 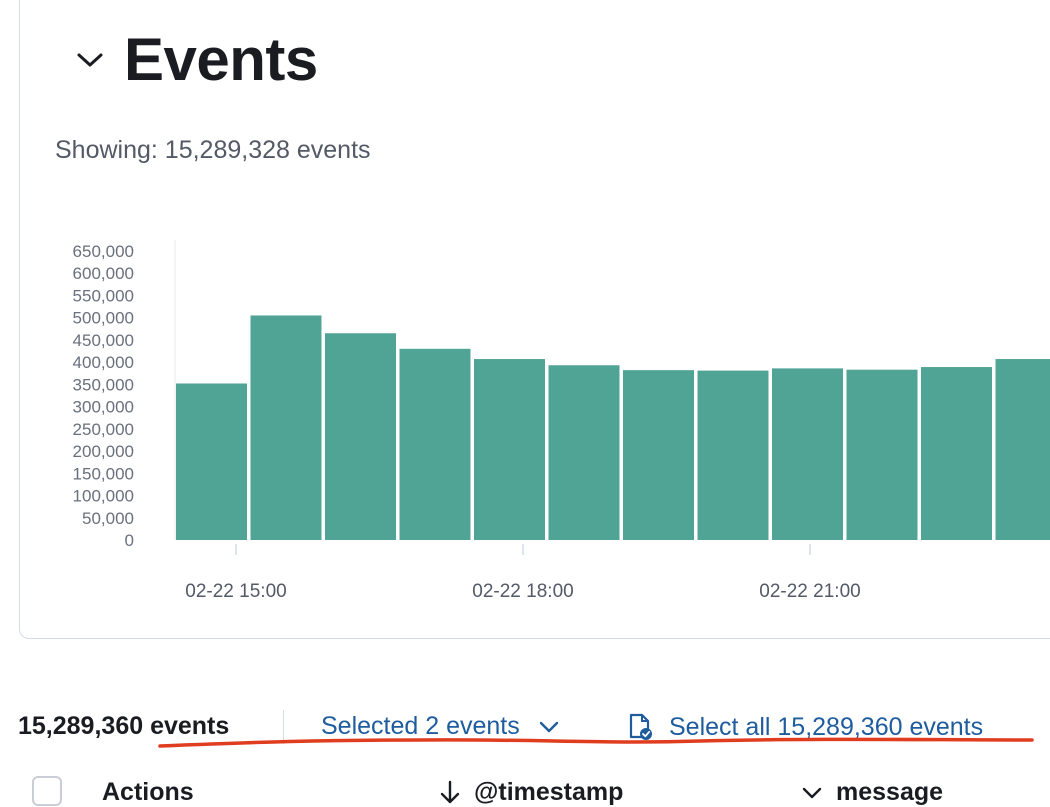 I want to click on annotation-underline, so click(x=525, y=730).